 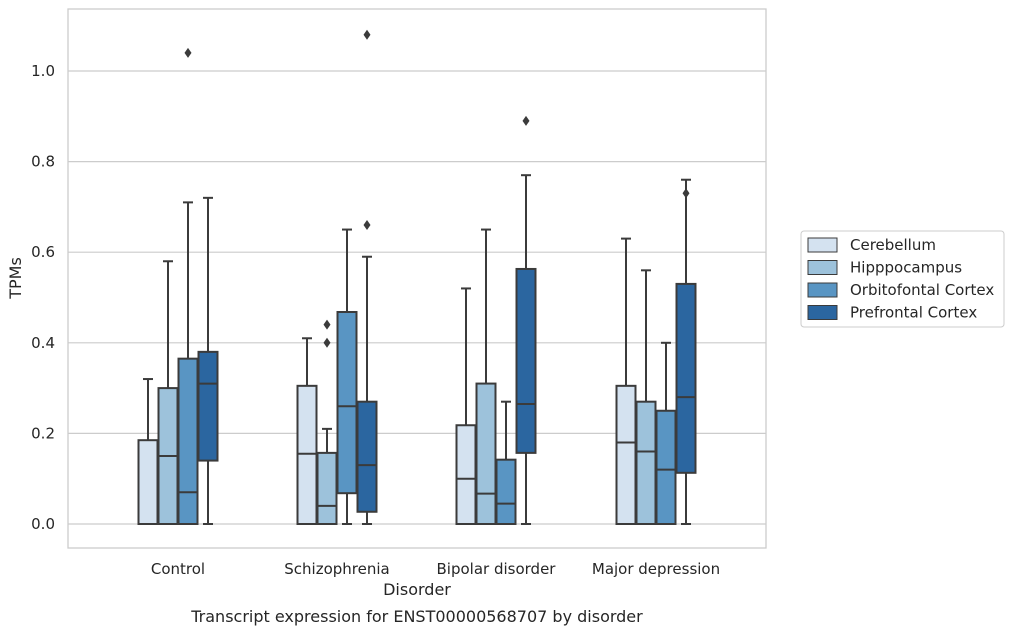 What do you see at coordinates (43, 524) in the screenshot?
I see `y-tick-label: 0.0` at bounding box center [43, 524].